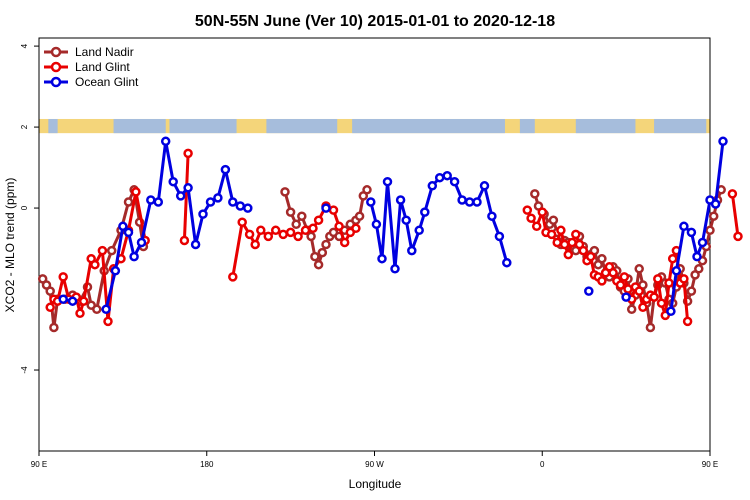 The width and height of the screenshot is (750, 500). What do you see at coordinates (375, 484) in the screenshot?
I see `x-axis-label: Longitude` at bounding box center [375, 484].